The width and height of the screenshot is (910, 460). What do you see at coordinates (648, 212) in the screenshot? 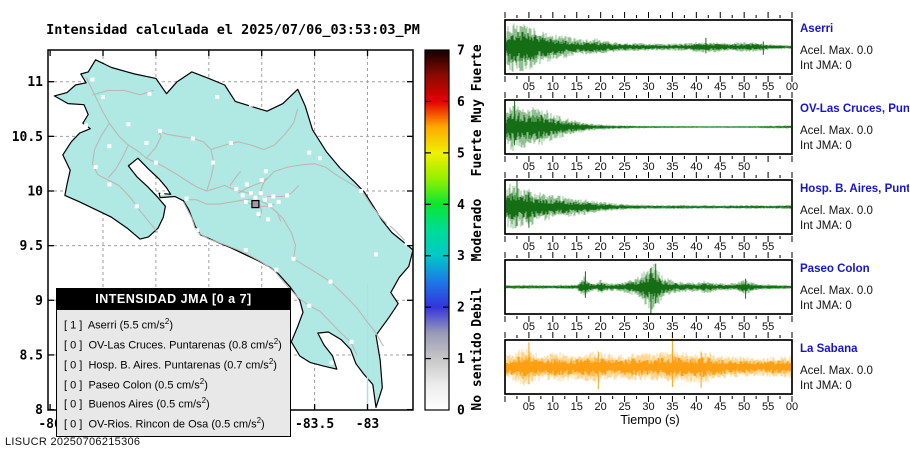
I see `seismogram-panel-hosp-b-aires: 05 10 15 20 25 30 35 40 45 50 55` at bounding box center [648, 212].